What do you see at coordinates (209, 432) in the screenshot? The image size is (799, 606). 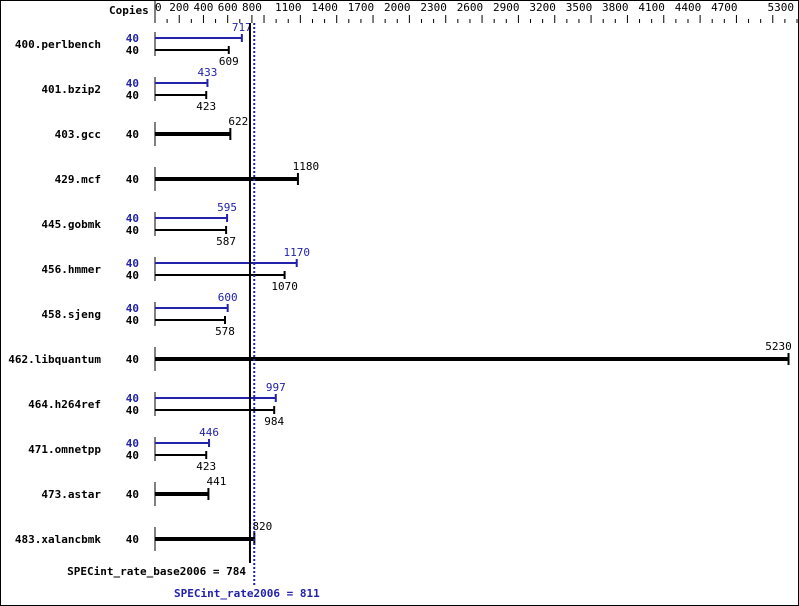 I see `peak-value-label: 446` at bounding box center [209, 432].